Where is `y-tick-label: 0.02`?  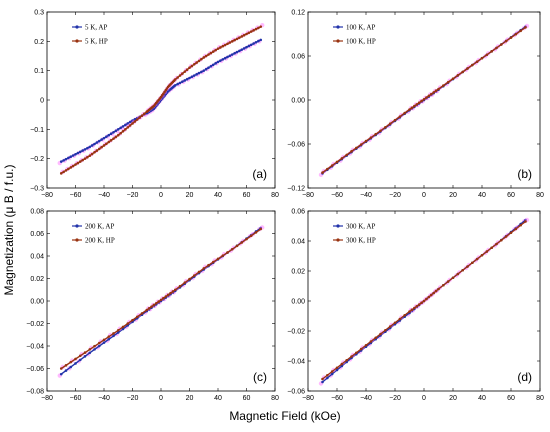
y-tick-label: 0.02 is located at coordinates (298, 272).